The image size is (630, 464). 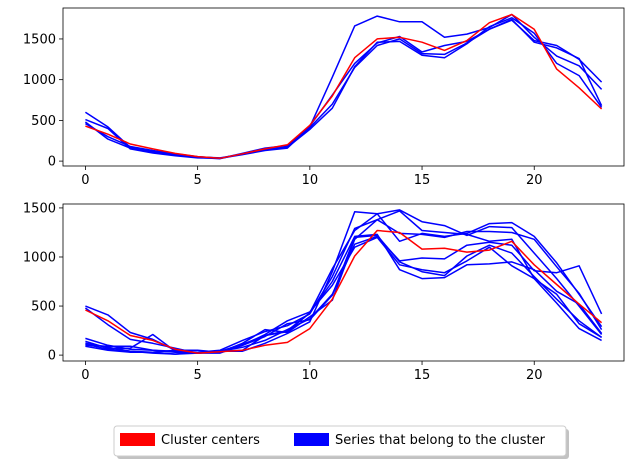 What do you see at coordinates (137, 439) in the screenshot?
I see `legend-swatch-cluster-centers` at bounding box center [137, 439].